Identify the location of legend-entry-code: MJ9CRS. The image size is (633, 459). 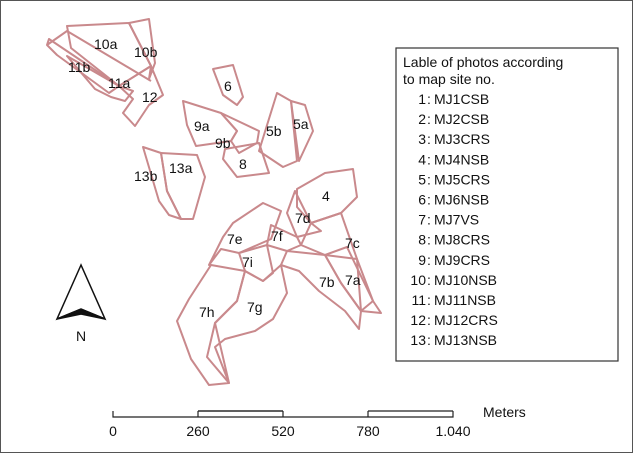
(462, 260).